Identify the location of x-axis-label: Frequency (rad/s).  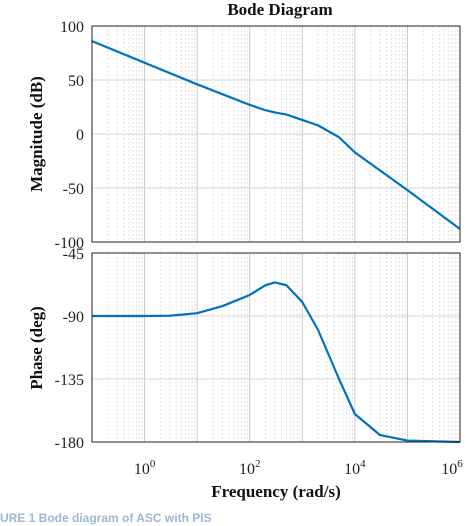
(276, 491).